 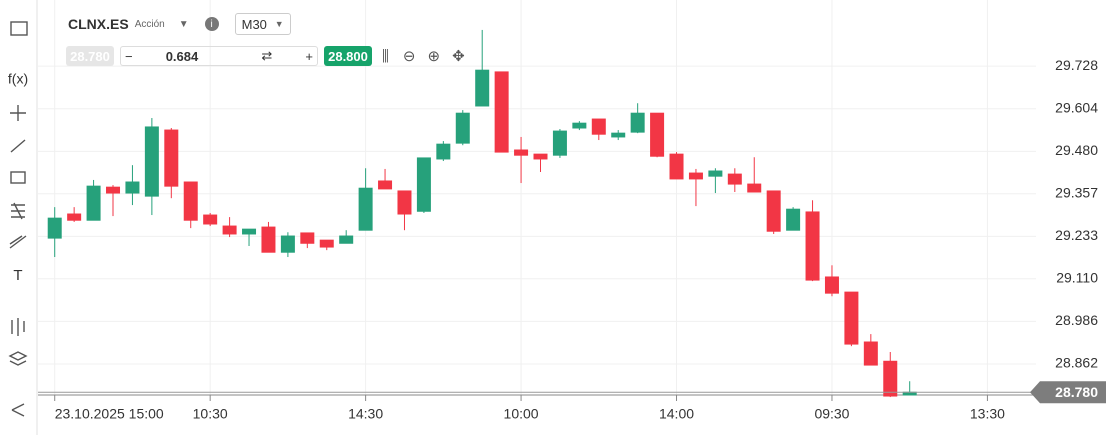 I want to click on text-tool-icon: T, so click(x=17, y=275).